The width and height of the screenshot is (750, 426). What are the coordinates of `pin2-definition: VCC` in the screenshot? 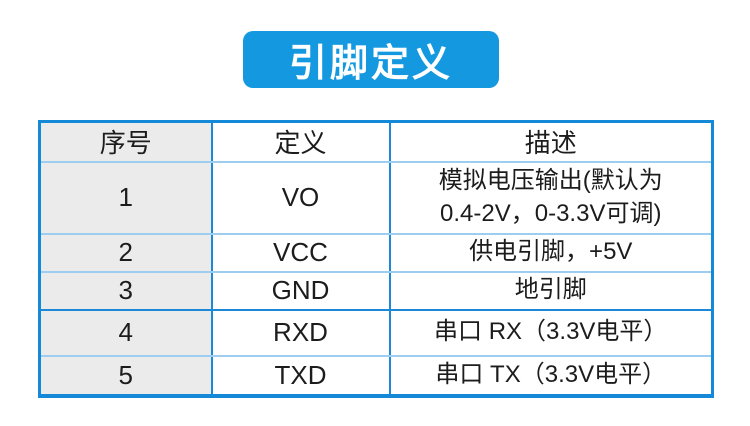 It's located at (300, 253).